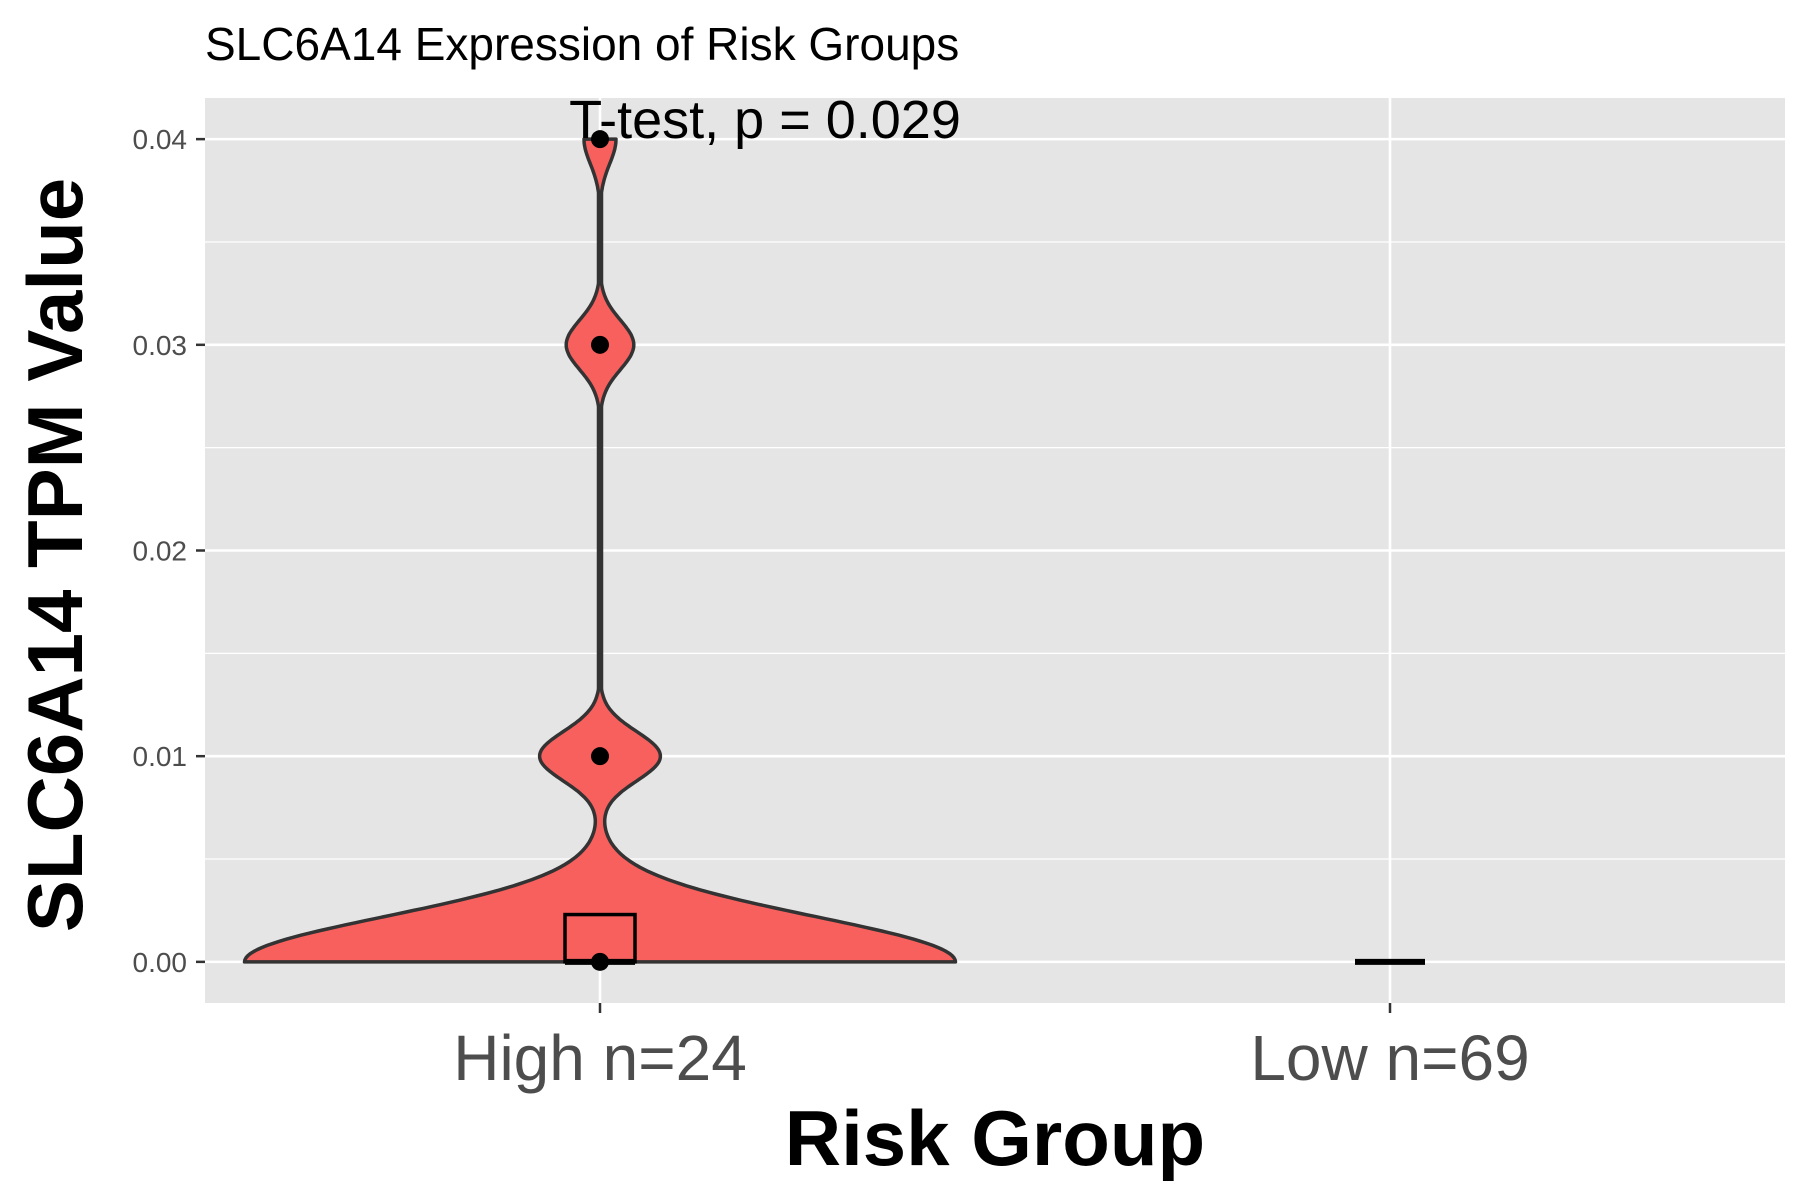 This screenshot has width=1800, height=1200. What do you see at coordinates (1389, 1058) in the screenshot?
I see `x-tick-label: Low n=69` at bounding box center [1389, 1058].